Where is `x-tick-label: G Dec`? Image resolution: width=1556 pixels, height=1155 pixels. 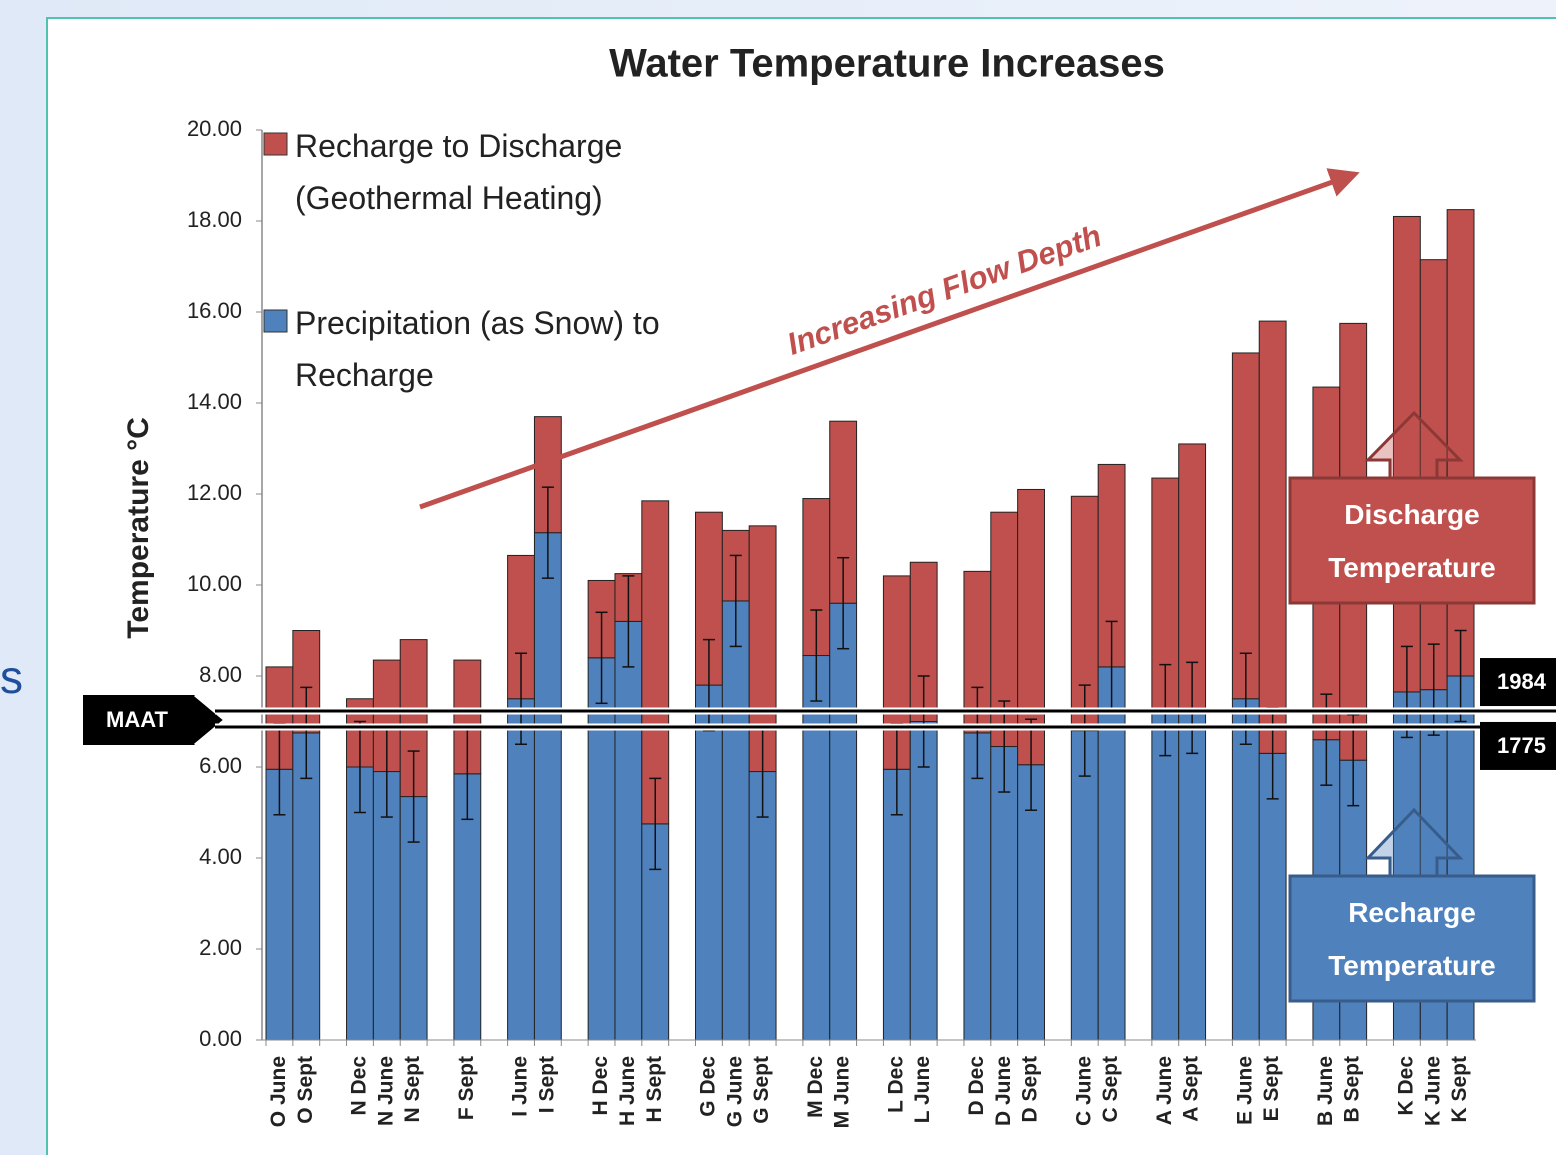
x-tick-label: G Dec is located at coordinates (707, 1086).